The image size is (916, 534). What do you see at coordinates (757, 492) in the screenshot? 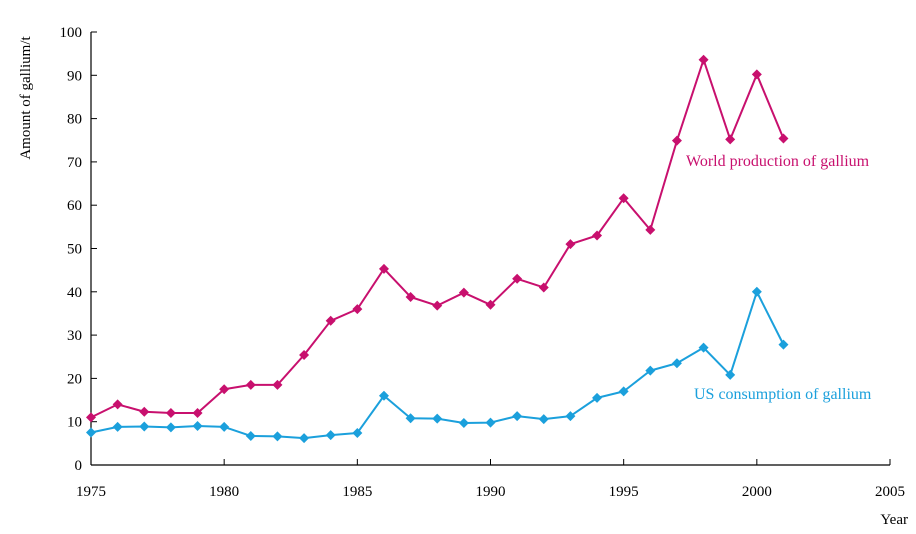
I see `x-tick-label: 2000` at bounding box center [757, 492].